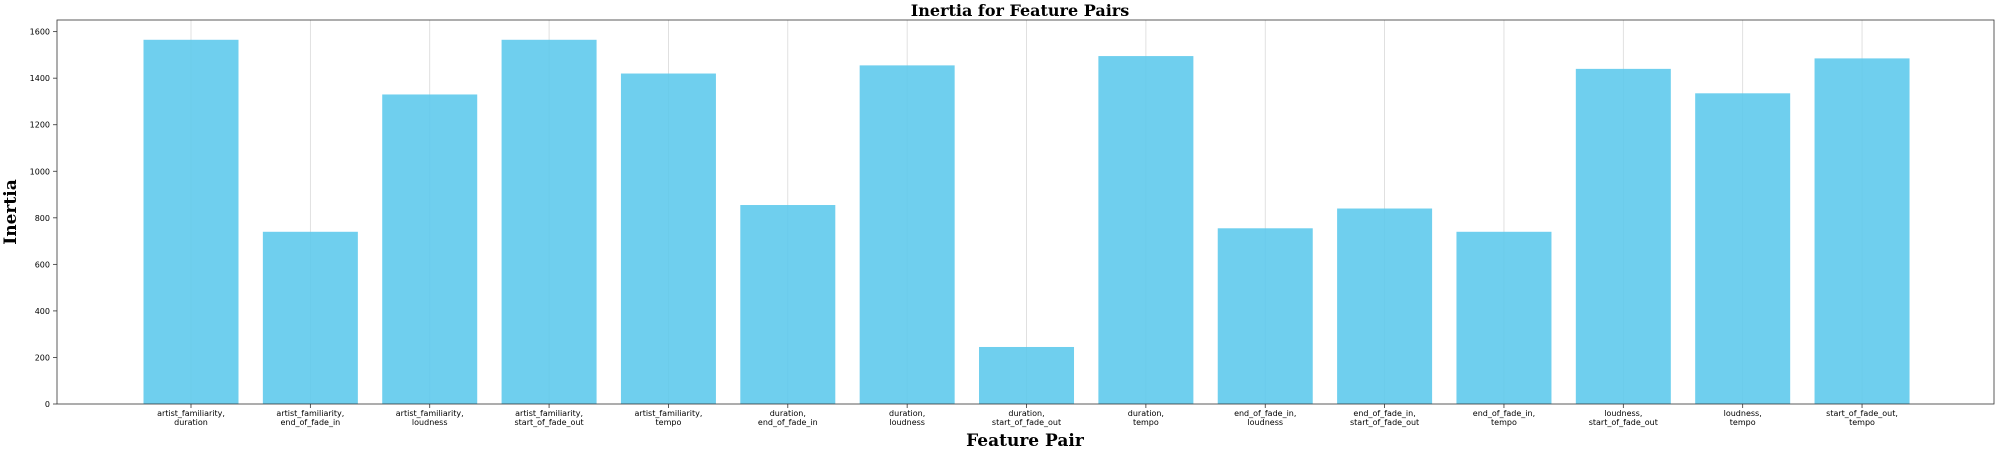 Image resolution: width=1999 pixels, height=458 pixels. Describe the element at coordinates (1504, 418) in the screenshot. I see `x-tick-label: end_of_fade_in, tempo` at that location.